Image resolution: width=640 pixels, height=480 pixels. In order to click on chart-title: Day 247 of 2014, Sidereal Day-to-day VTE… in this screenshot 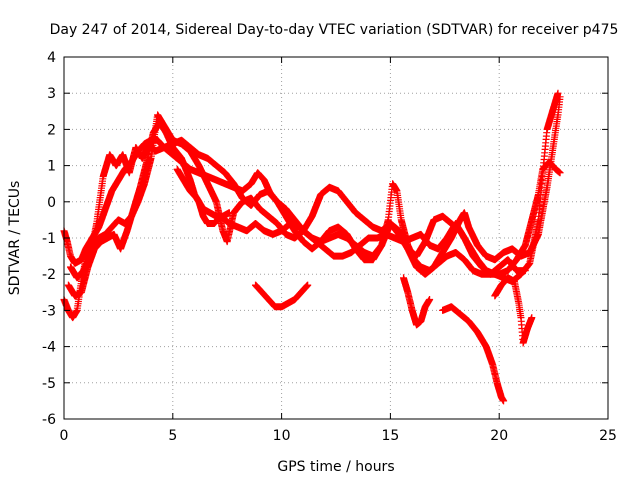, I will do `click(334, 30)`.